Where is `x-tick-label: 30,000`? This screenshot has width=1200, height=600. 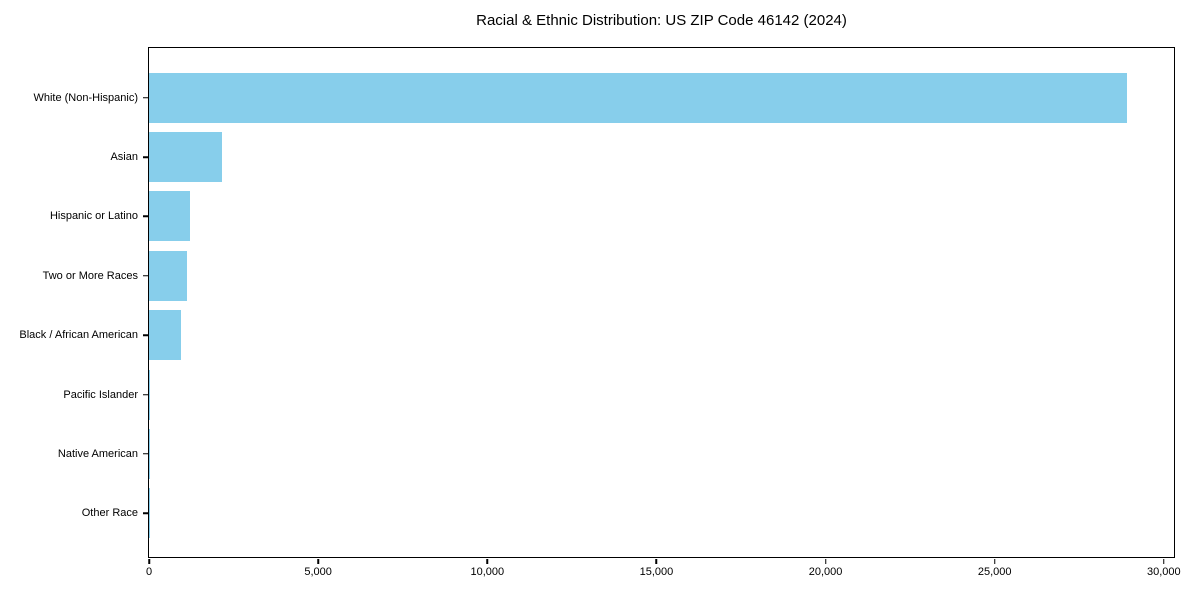 x-tick-label: 30,000 is located at coordinates (1164, 572).